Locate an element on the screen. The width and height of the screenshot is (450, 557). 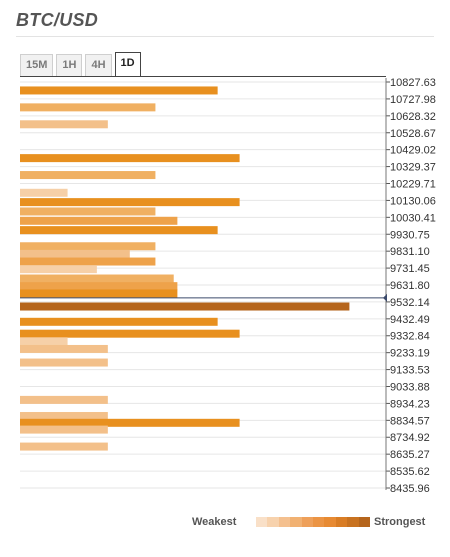
chart-title: BTC/USD is located at coordinates (57, 20).